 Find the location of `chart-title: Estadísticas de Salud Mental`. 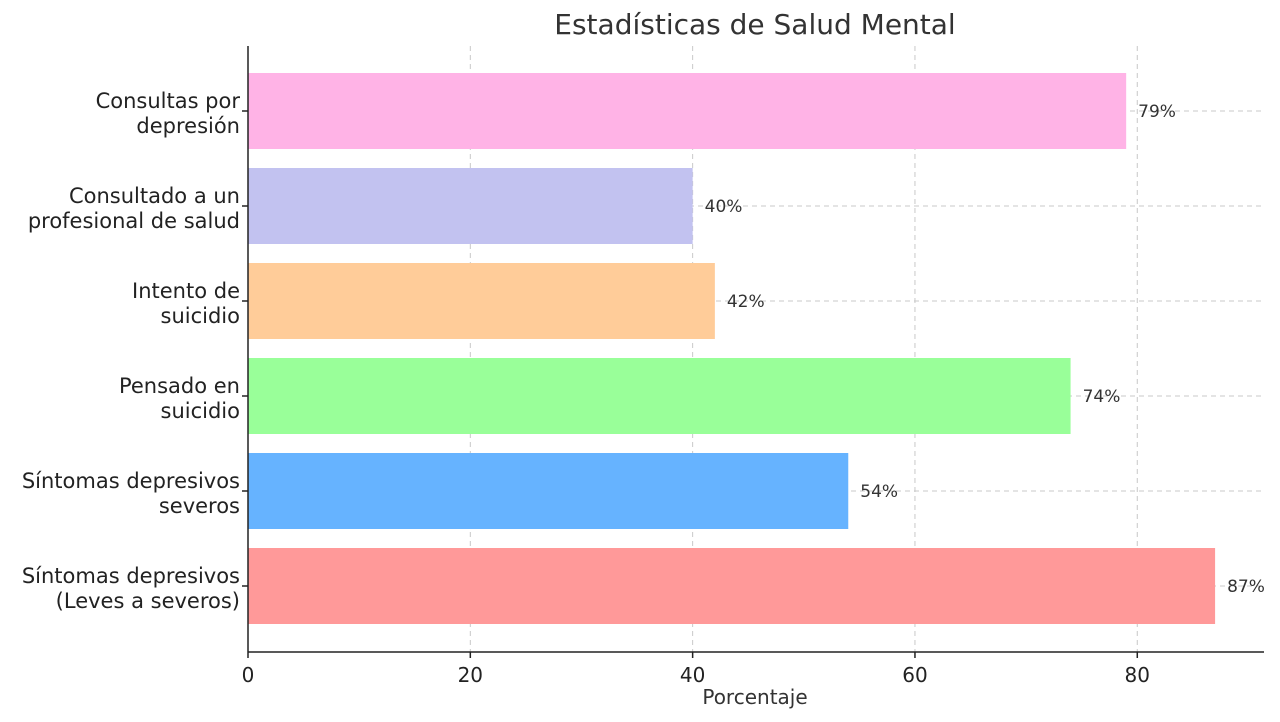

chart-title: Estadísticas de Salud Mental is located at coordinates (754, 24).